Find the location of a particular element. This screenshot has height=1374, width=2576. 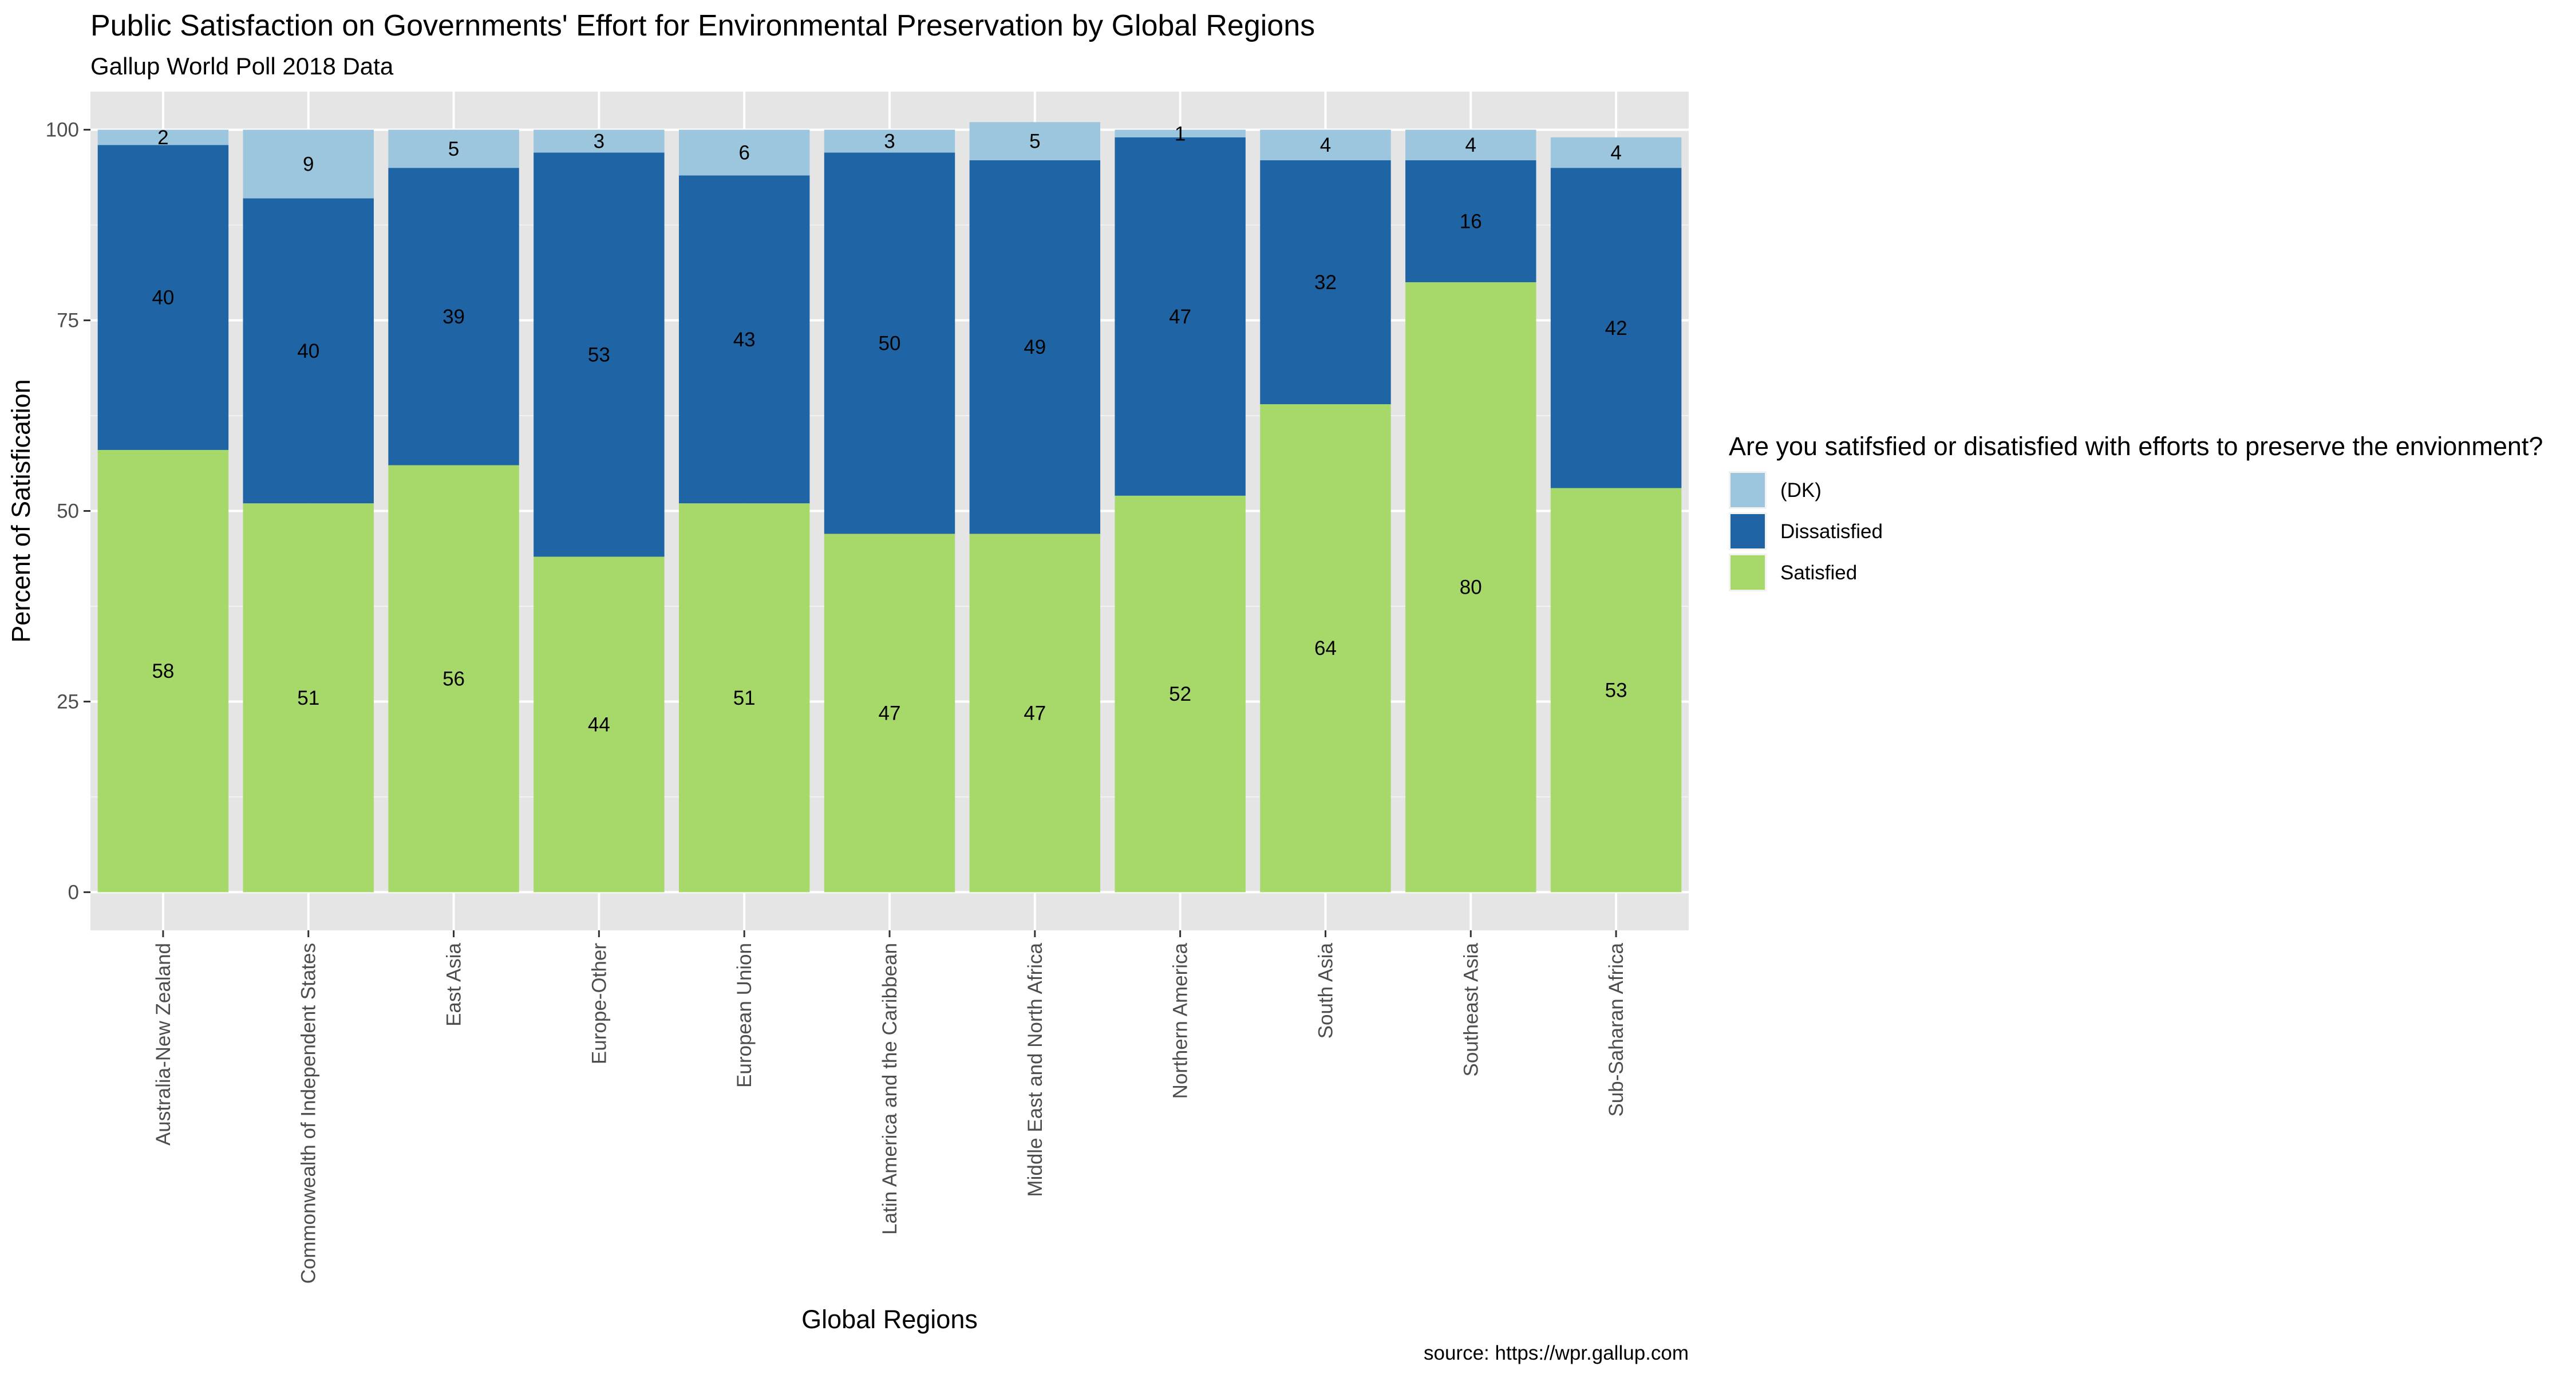

y-tick-label: 0 is located at coordinates (73, 892).